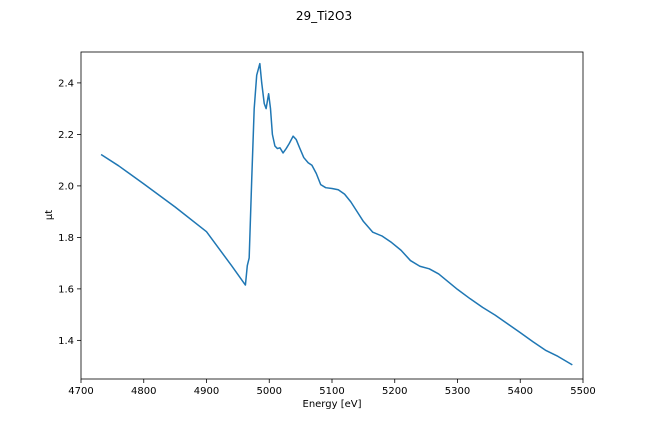 Image resolution: width=648 pixels, height=432 pixels. I want to click on y-tick-label: 2.4, so click(66, 83).